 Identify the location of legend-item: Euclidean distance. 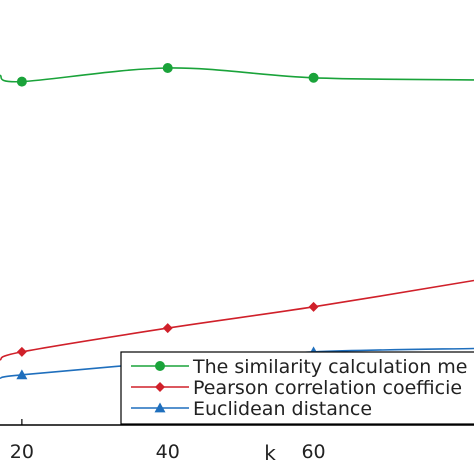
(251, 409).